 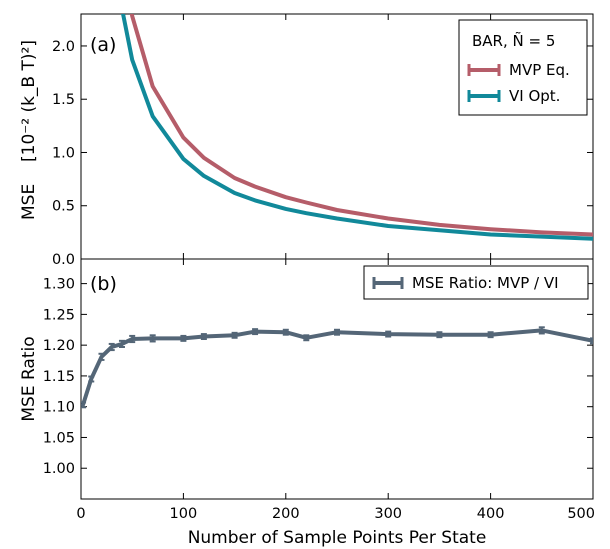 I want to click on panel-a-ylabel-units: [10⁻² (k_B T)²], so click(x=29, y=101).